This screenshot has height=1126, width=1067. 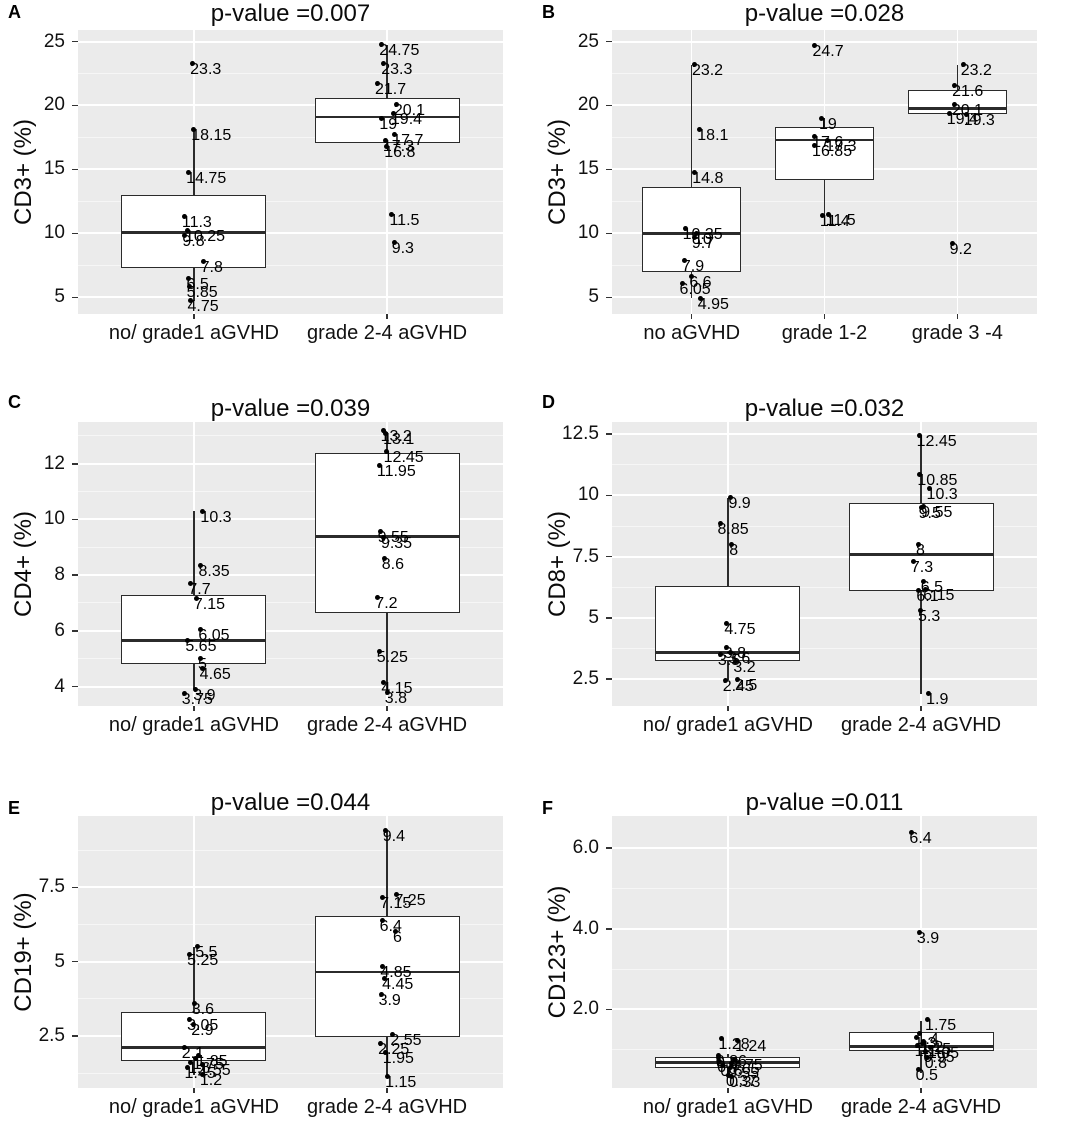 I want to click on data-point: 1.24, so click(x=751, y=1046).